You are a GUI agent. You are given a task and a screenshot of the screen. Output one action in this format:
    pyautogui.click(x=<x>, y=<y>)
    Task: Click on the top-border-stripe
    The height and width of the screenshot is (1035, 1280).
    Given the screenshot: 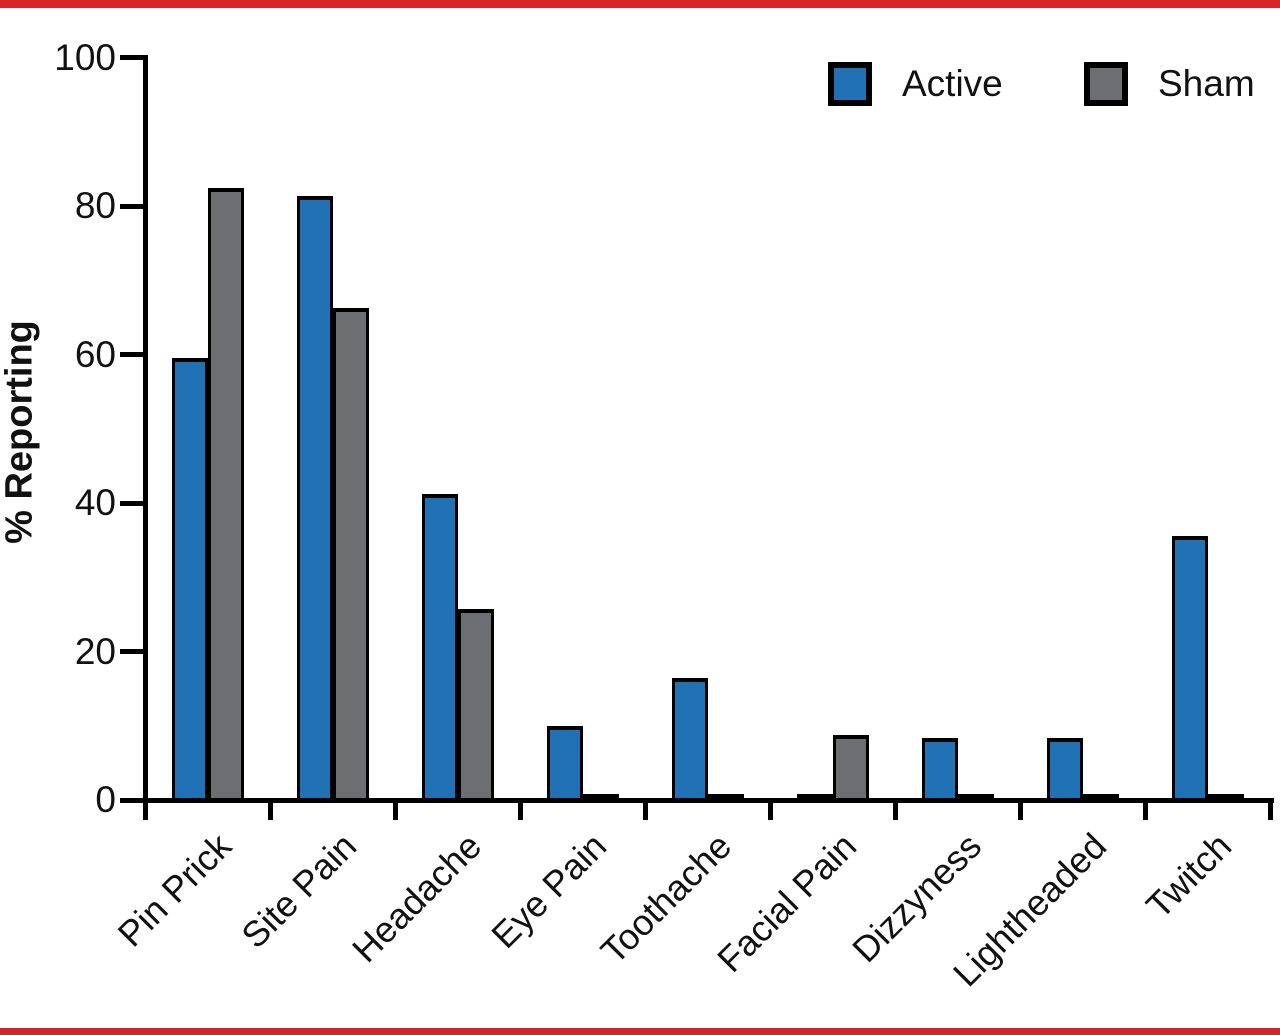 What is the action you would take?
    pyautogui.click(x=640, y=4)
    